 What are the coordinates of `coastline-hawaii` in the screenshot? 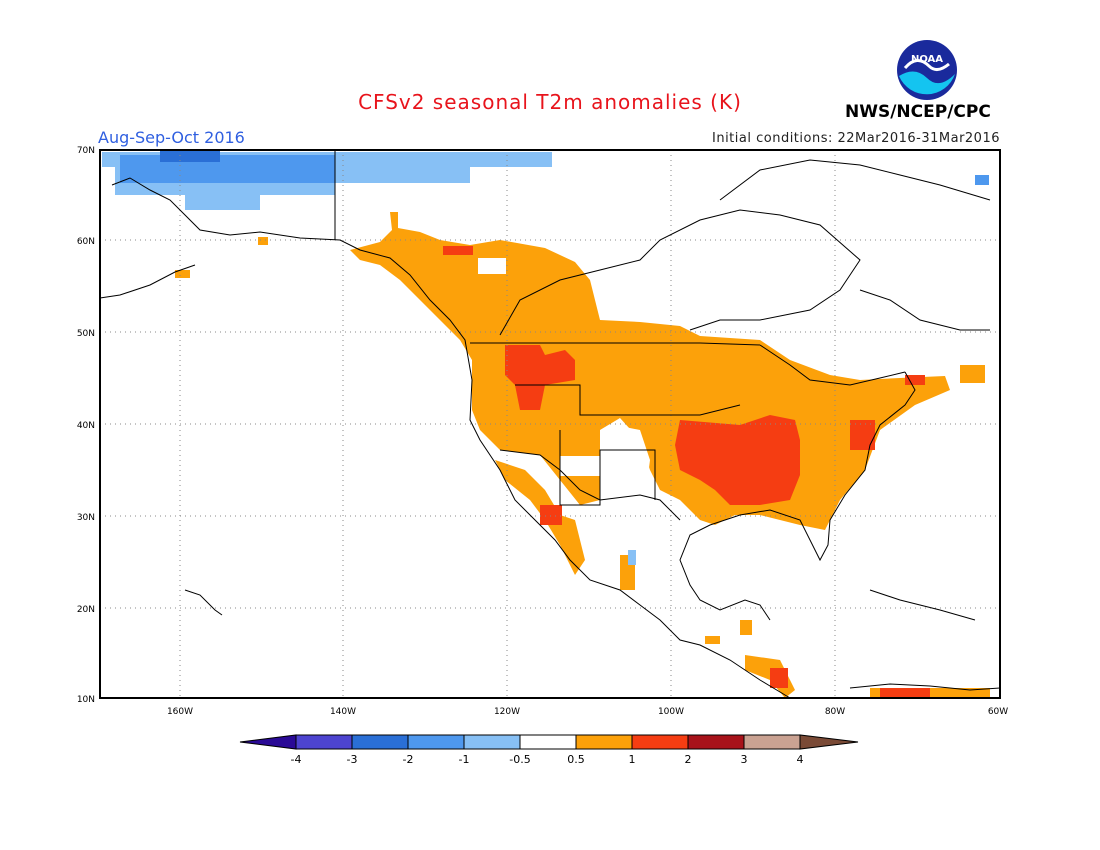 It's located at (203, 602).